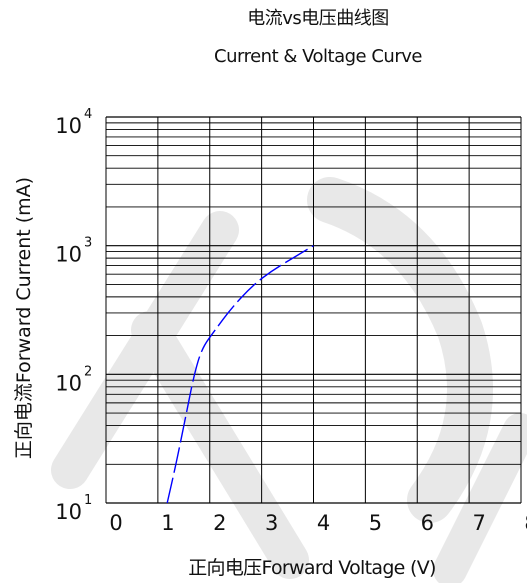 This screenshot has width=527, height=583. What do you see at coordinates (480, 498) in the screenshot?
I see `watermark-stroke-right` at bounding box center [480, 498].